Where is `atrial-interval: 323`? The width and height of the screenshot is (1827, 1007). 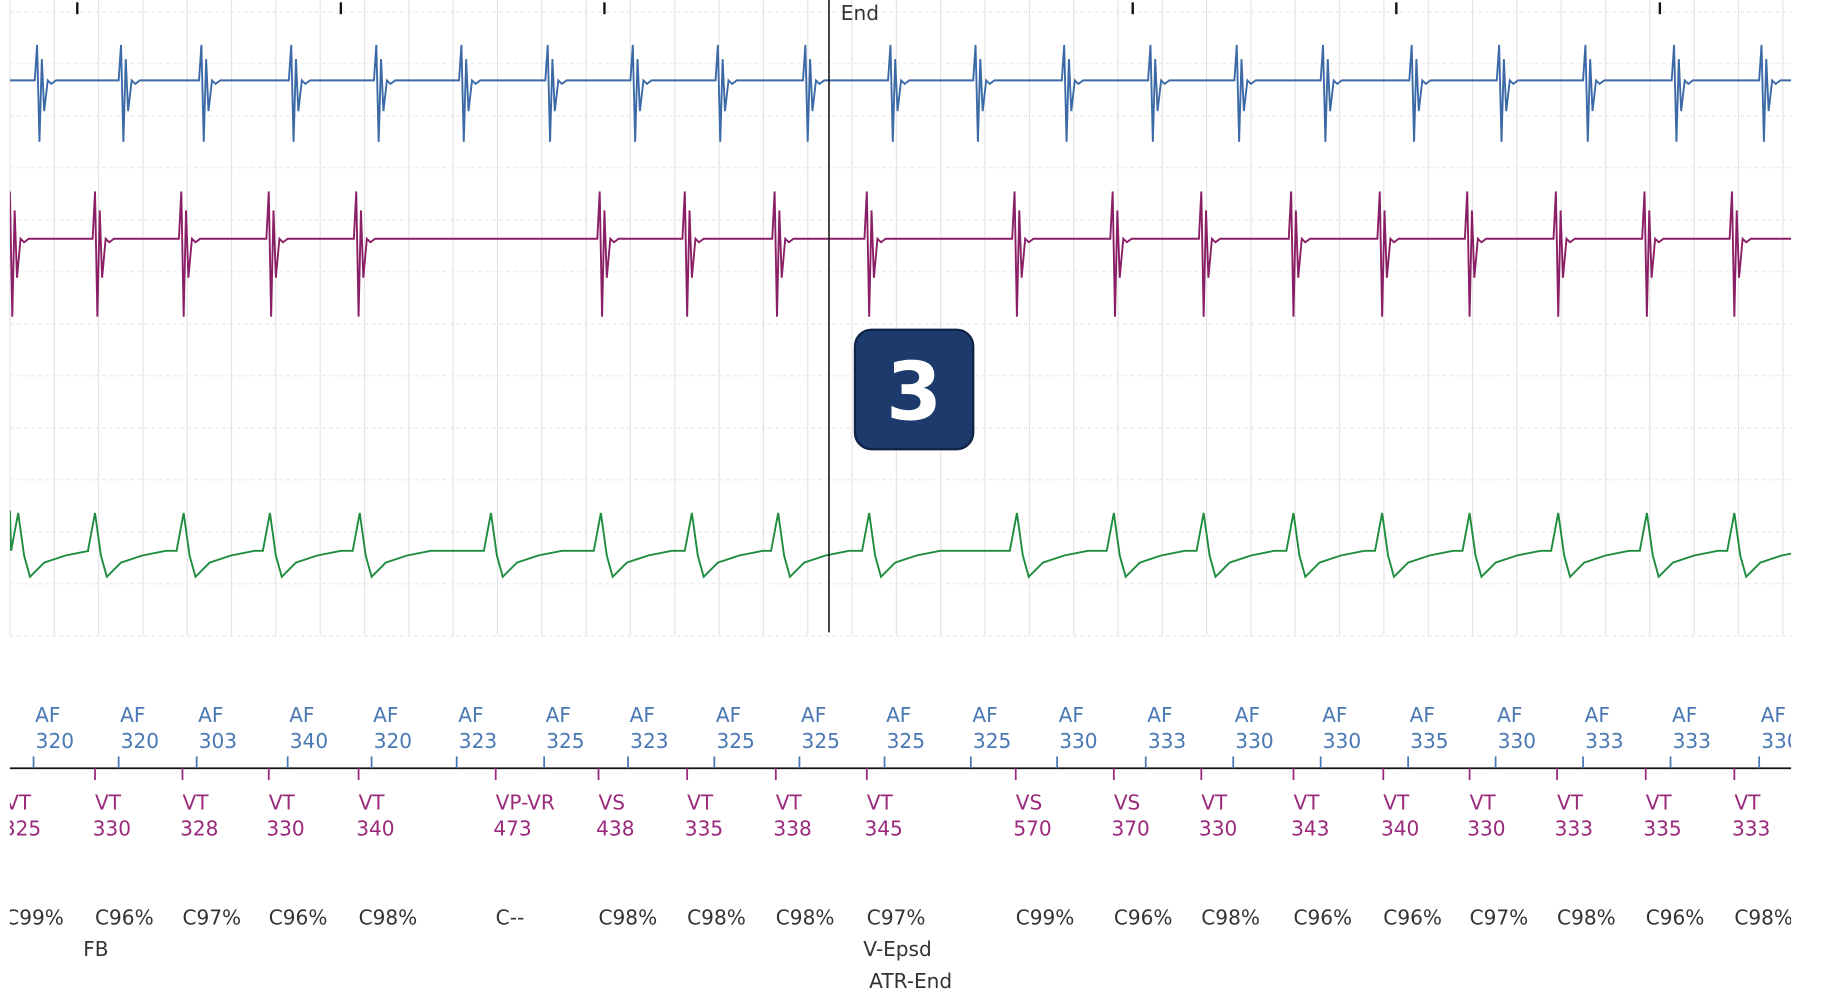
atrial-interval: 323 is located at coordinates (649, 741).